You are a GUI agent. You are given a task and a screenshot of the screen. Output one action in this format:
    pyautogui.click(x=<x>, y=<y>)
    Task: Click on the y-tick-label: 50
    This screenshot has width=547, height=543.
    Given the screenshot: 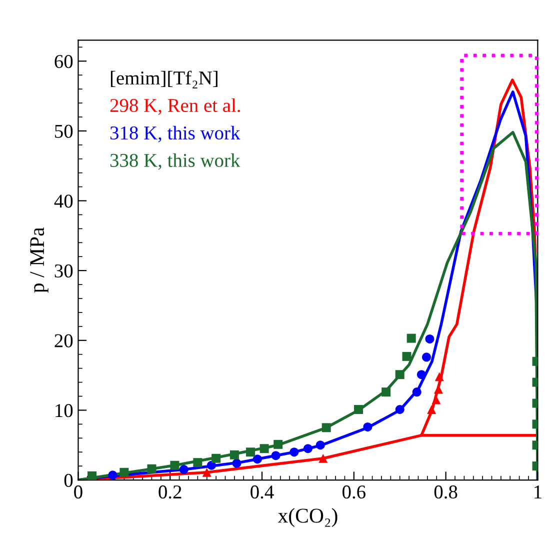 What is the action you would take?
    pyautogui.click(x=64, y=131)
    